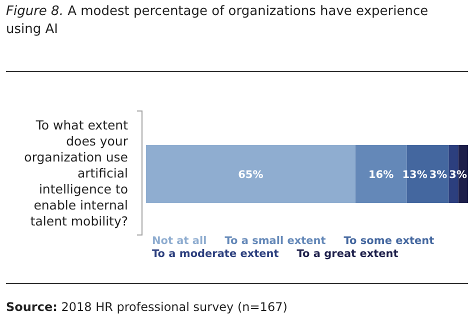 The height and width of the screenshot is (331, 474). Describe the element at coordinates (381, 175) in the screenshot. I see `data-label: 16%` at that location.